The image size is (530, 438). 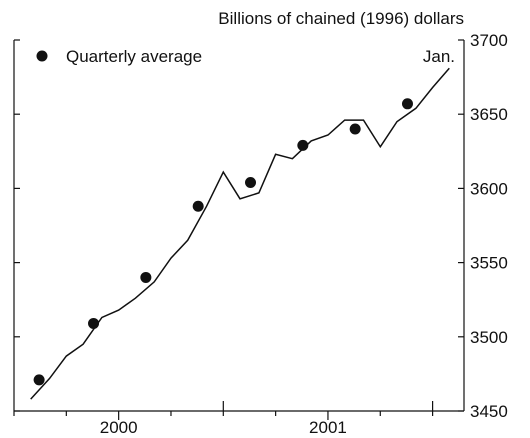 I want to click on y-tick-label: 3700, so click(x=489, y=40).